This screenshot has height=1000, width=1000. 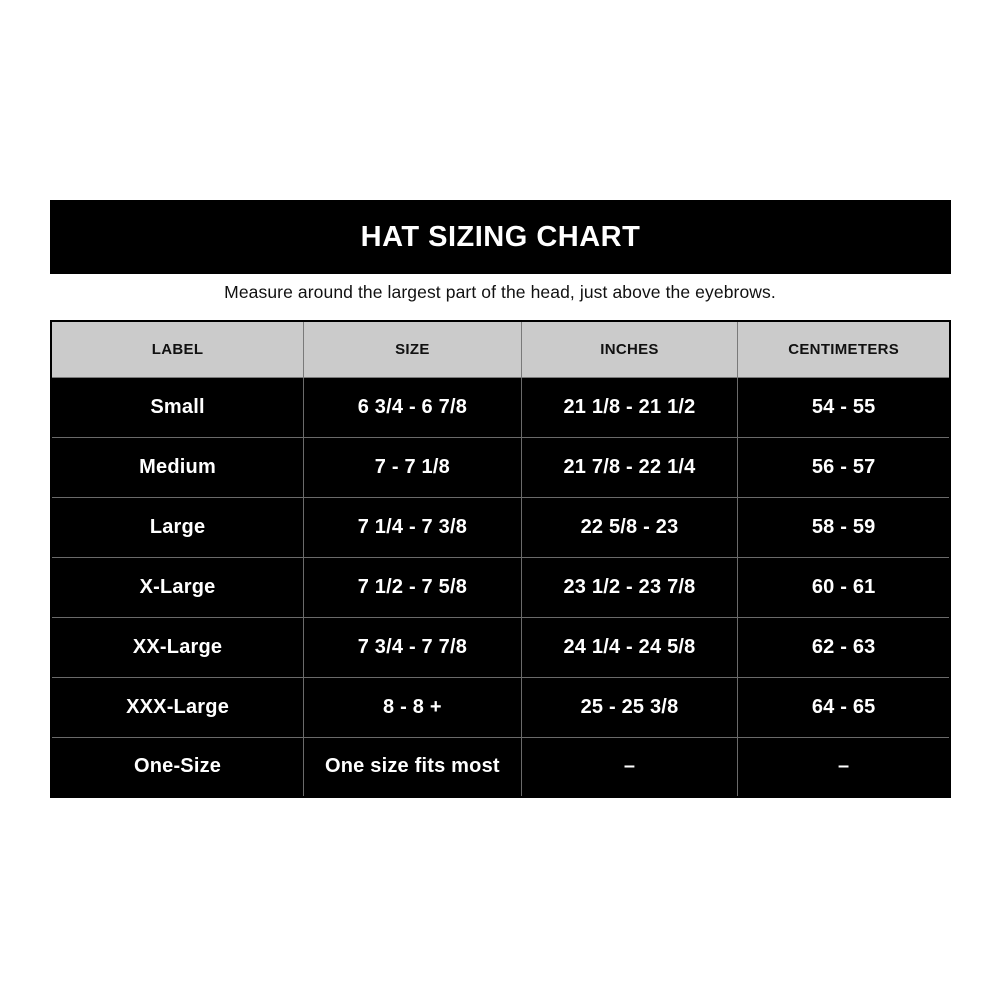 What do you see at coordinates (629, 527) in the screenshot?
I see `table-cell: 22 5/8 - 23` at bounding box center [629, 527].